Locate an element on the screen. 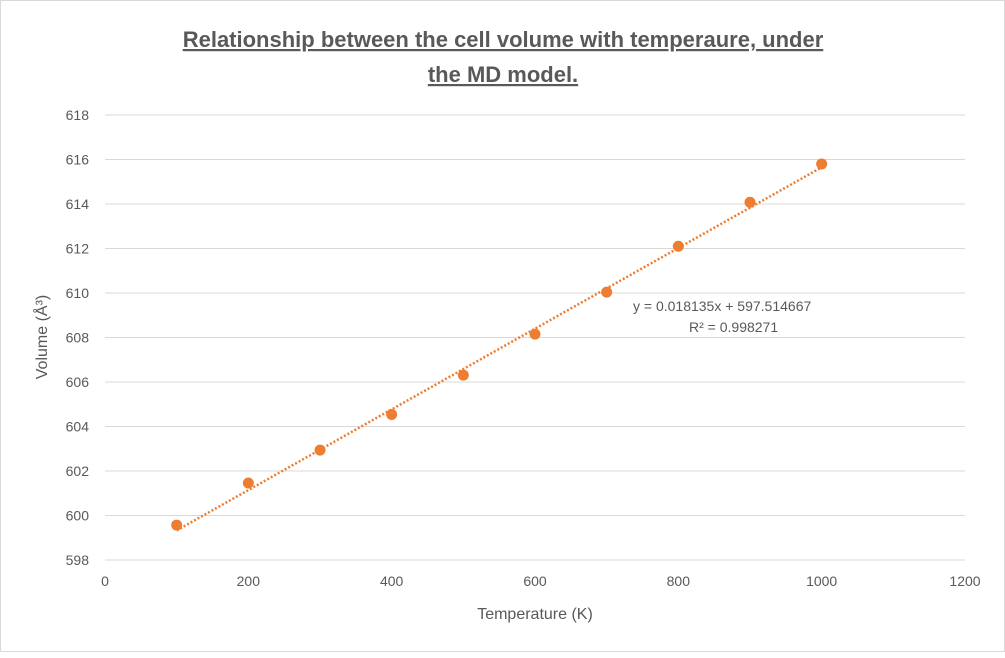 The image size is (1005, 658). y-tick-label: 600 is located at coordinates (78, 516).